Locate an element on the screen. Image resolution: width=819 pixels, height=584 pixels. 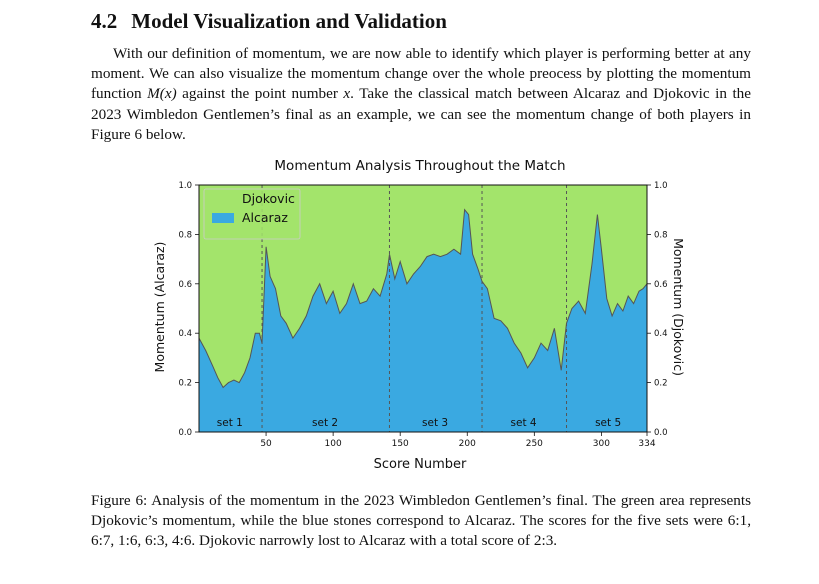
x-tick-label-250: 250 is located at coordinates (534, 444).